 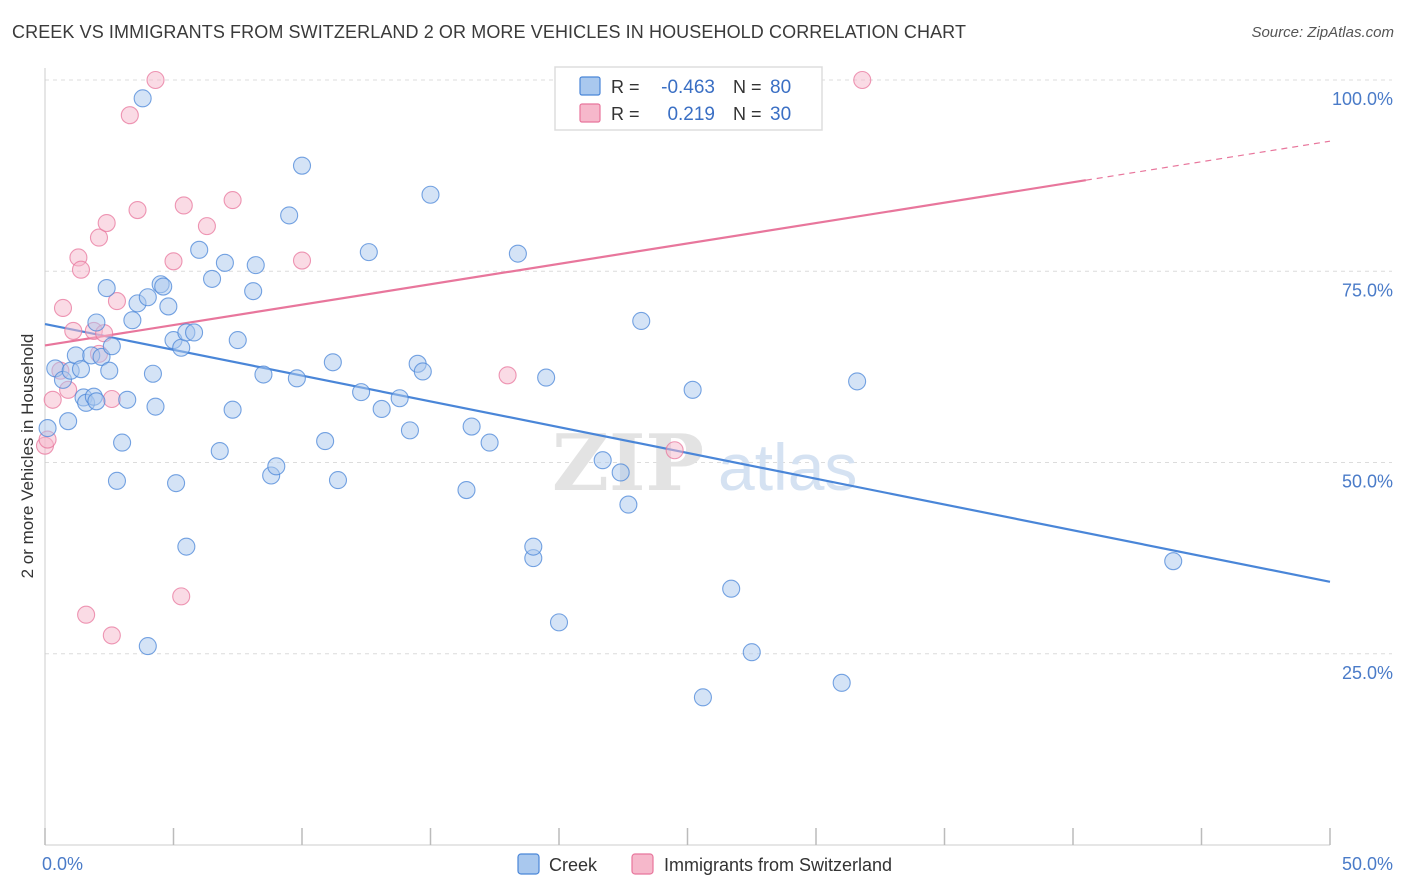 What do you see at coordinates (1362, 99) in the screenshot?
I see `y-tick-label: 100.0%` at bounding box center [1362, 99].